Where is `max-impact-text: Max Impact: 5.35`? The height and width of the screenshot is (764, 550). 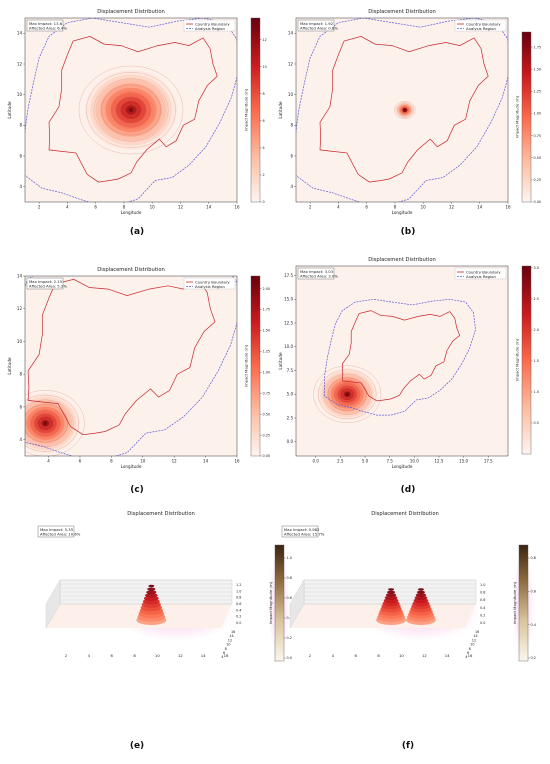 max-impact-text: Max Impact: 5.35 is located at coordinates (57, 529).